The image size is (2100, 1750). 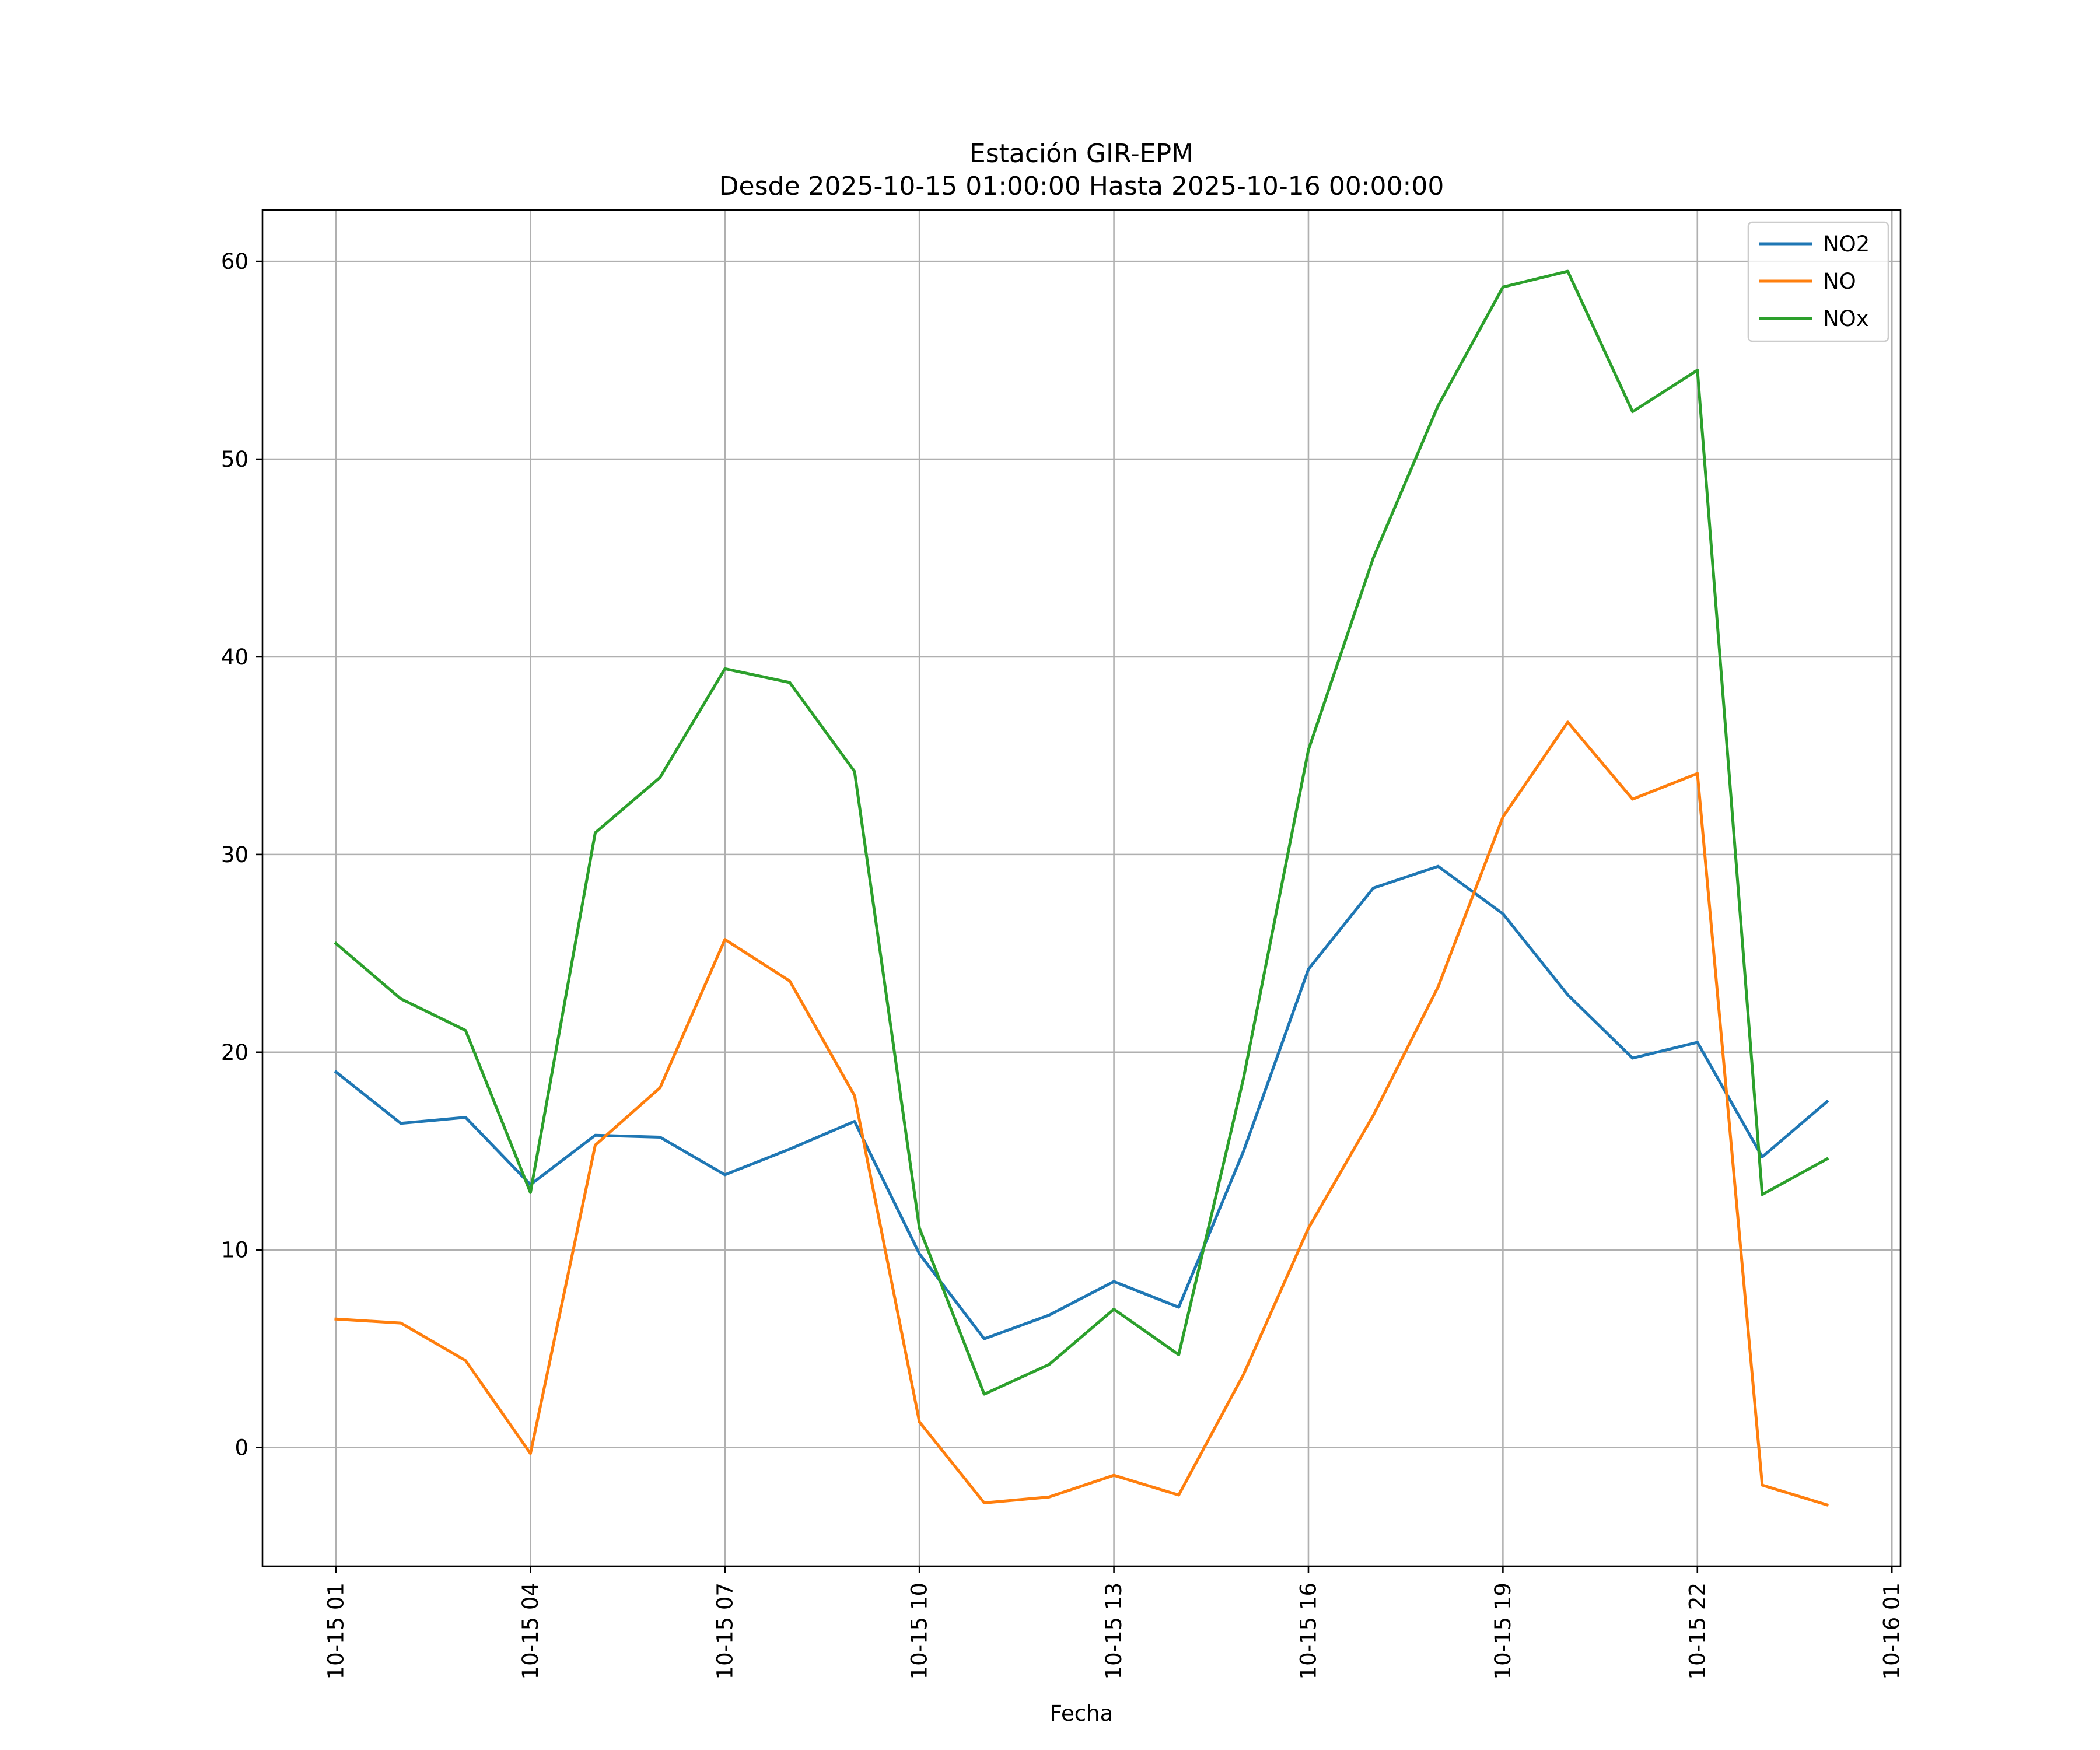 I want to click on legend: NO2 NO NOx, so click(x=1818, y=281).